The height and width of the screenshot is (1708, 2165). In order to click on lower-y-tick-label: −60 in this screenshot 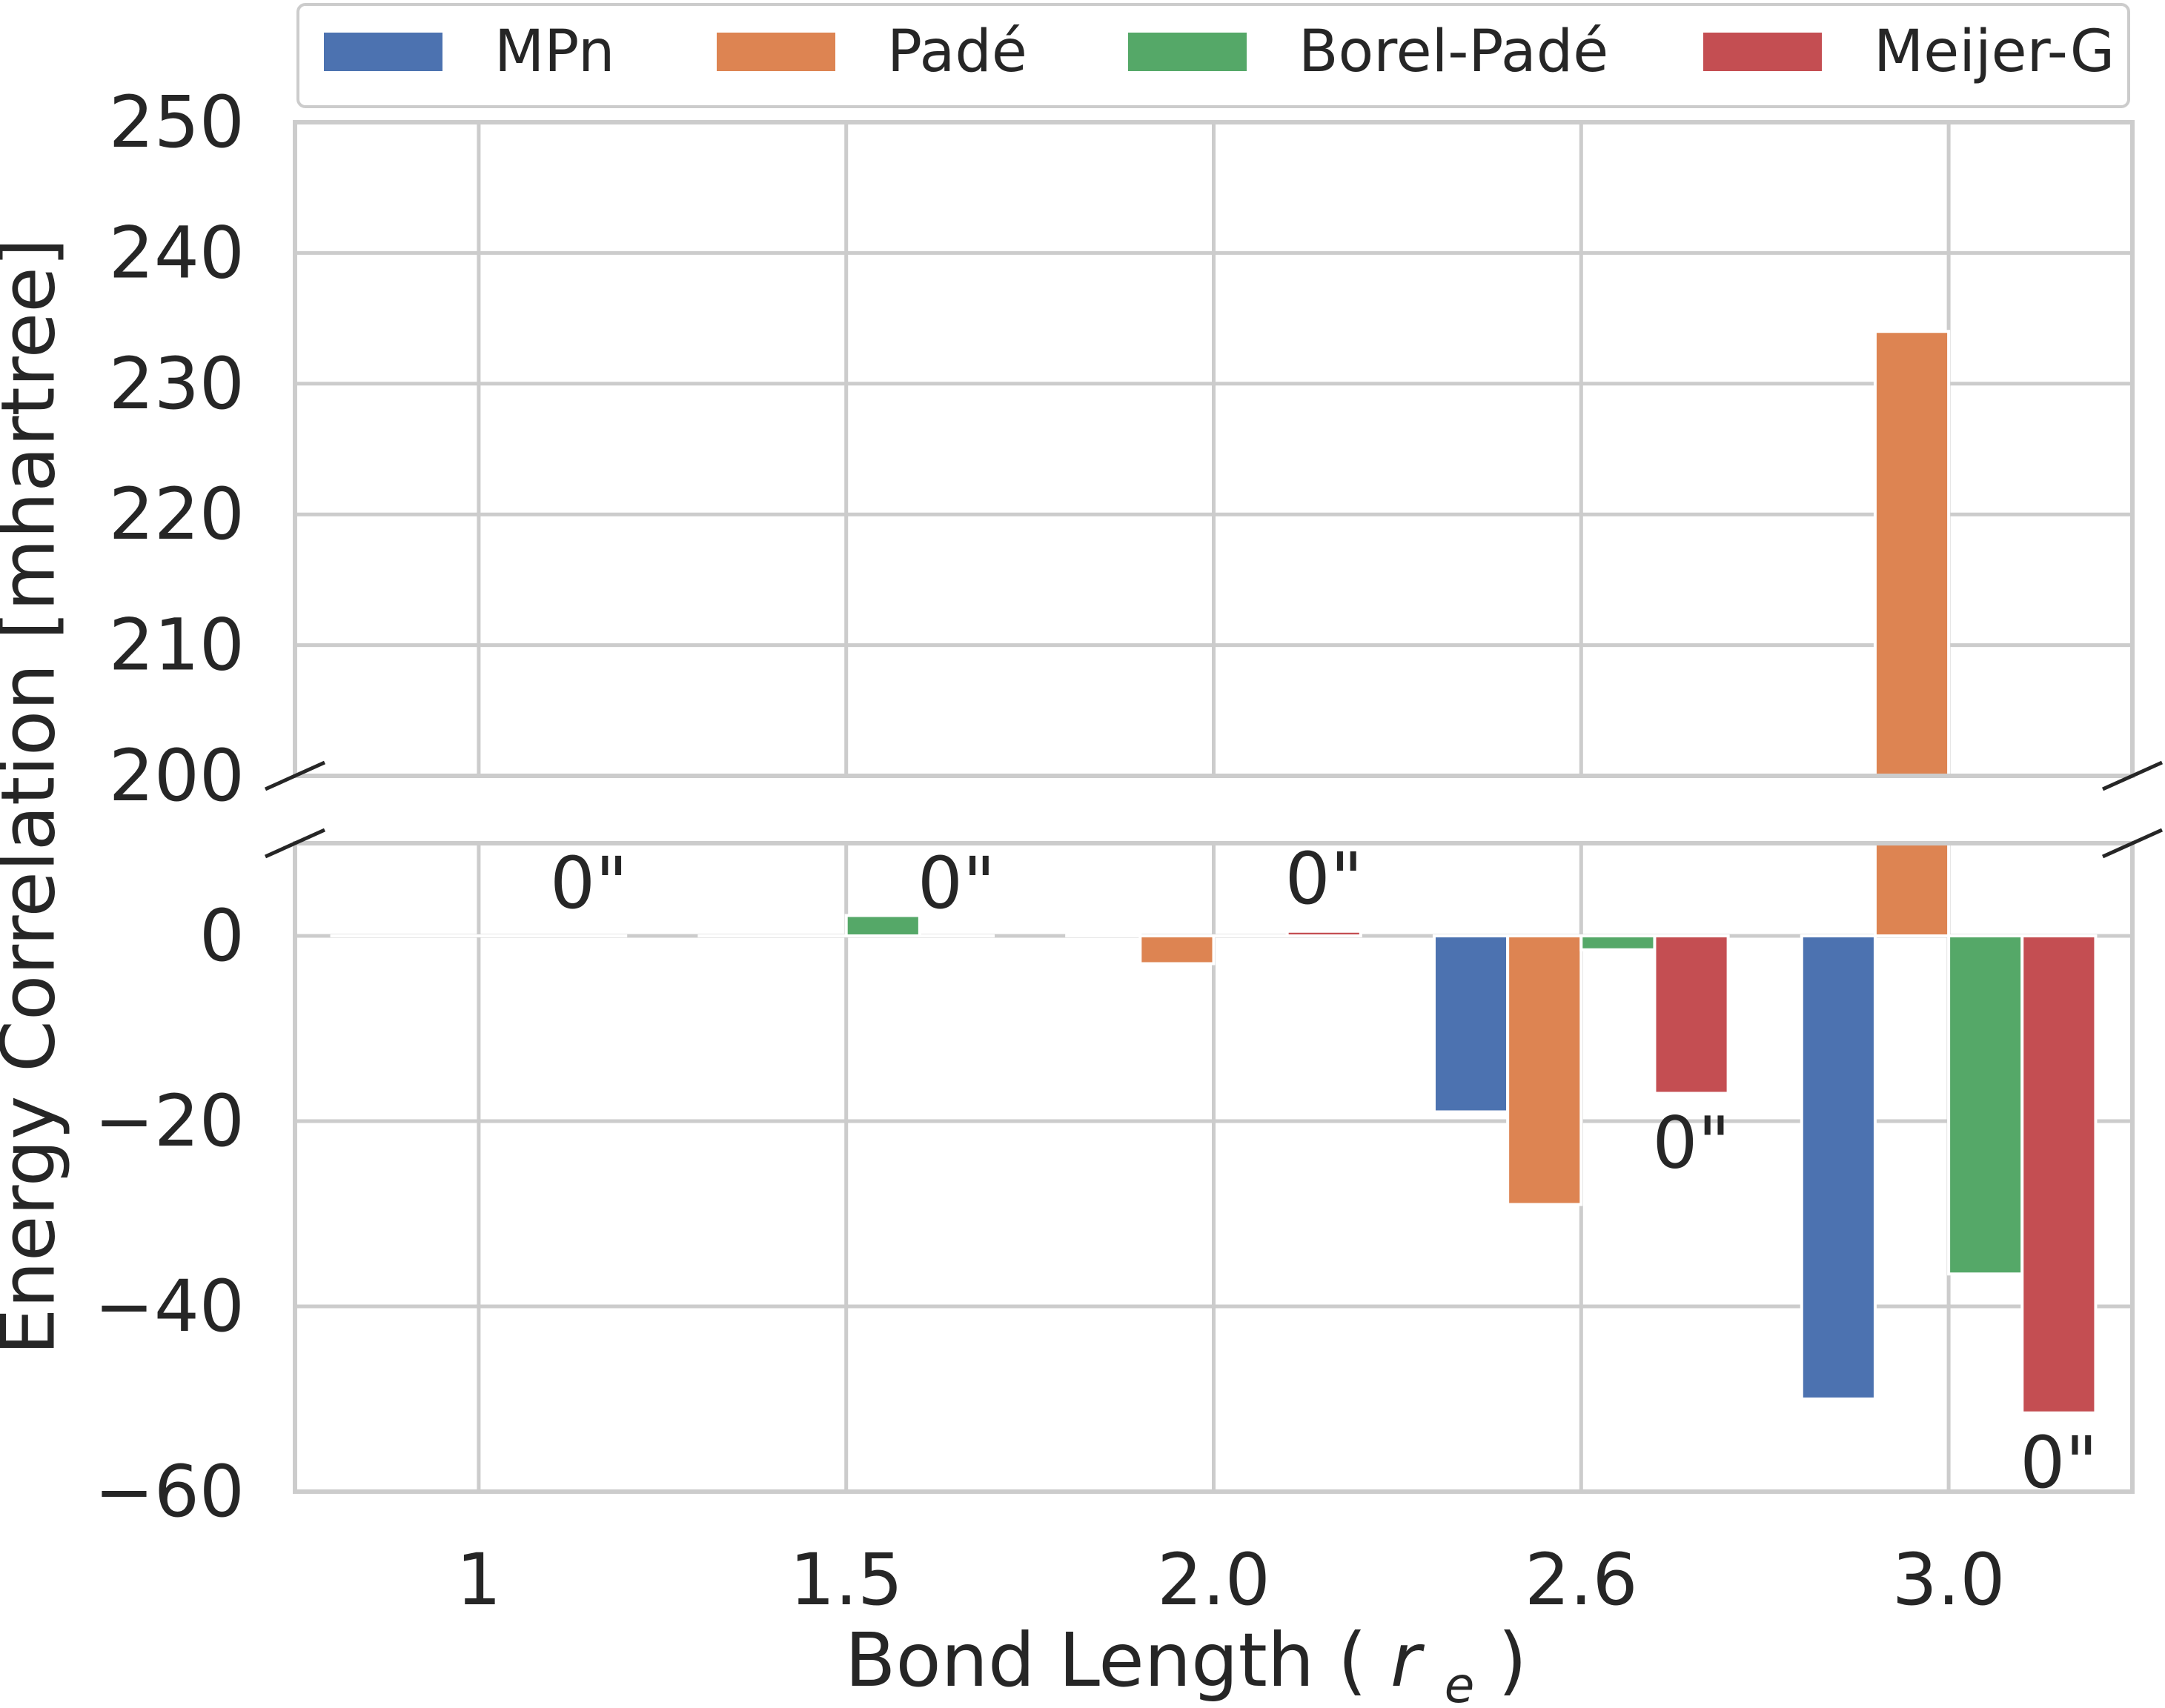, I will do `click(169, 1491)`.